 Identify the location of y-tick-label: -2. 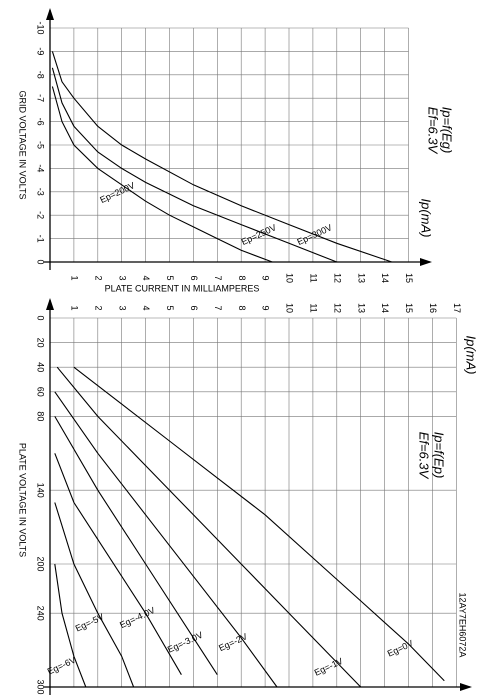
(41, 215).